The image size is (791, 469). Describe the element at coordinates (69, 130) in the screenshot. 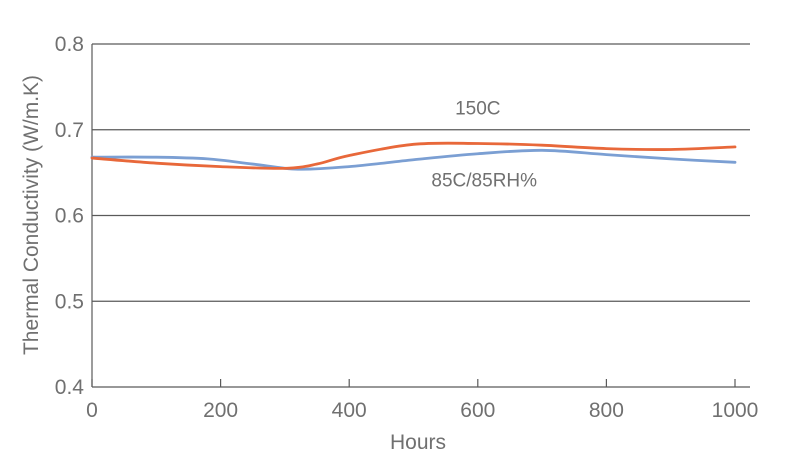

I see `y-tick-label: 0.7` at that location.